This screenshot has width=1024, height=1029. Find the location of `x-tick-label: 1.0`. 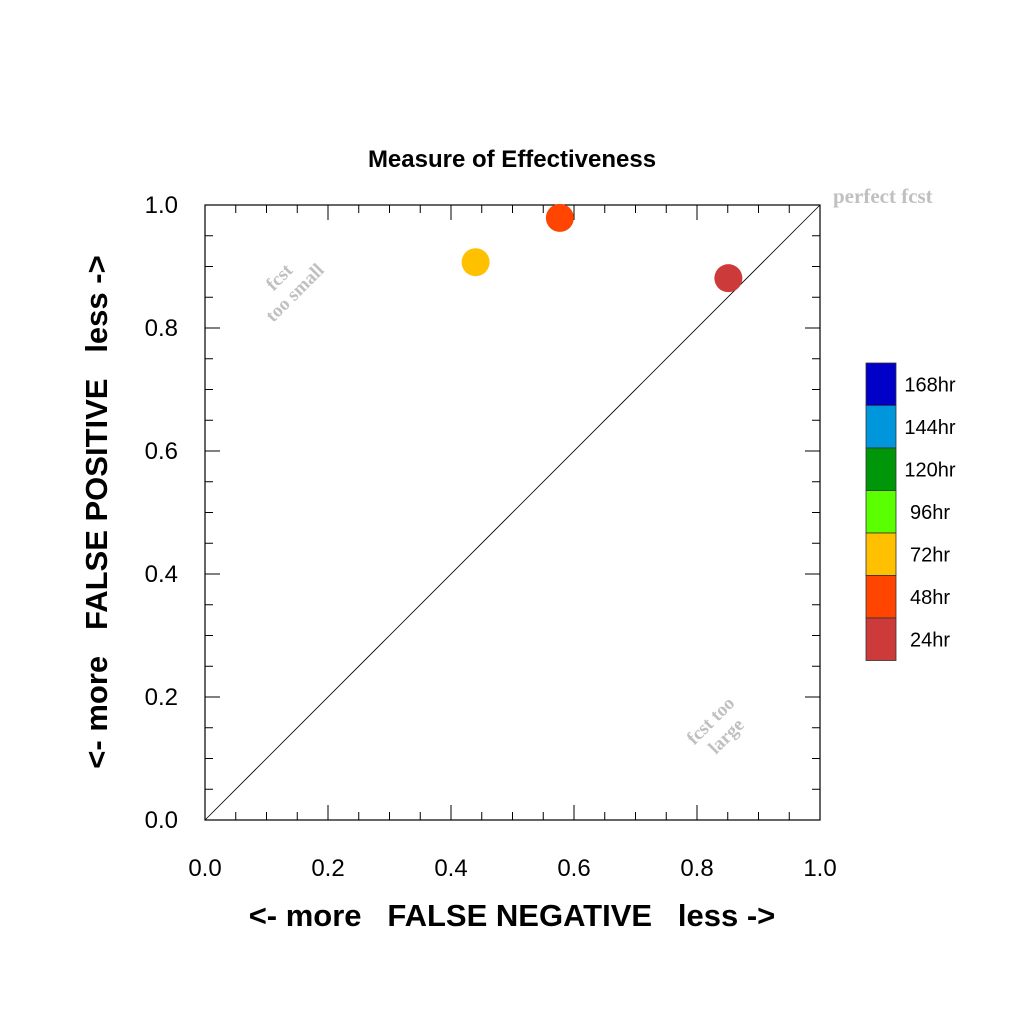

x-tick-label: 1.0 is located at coordinates (819, 868).